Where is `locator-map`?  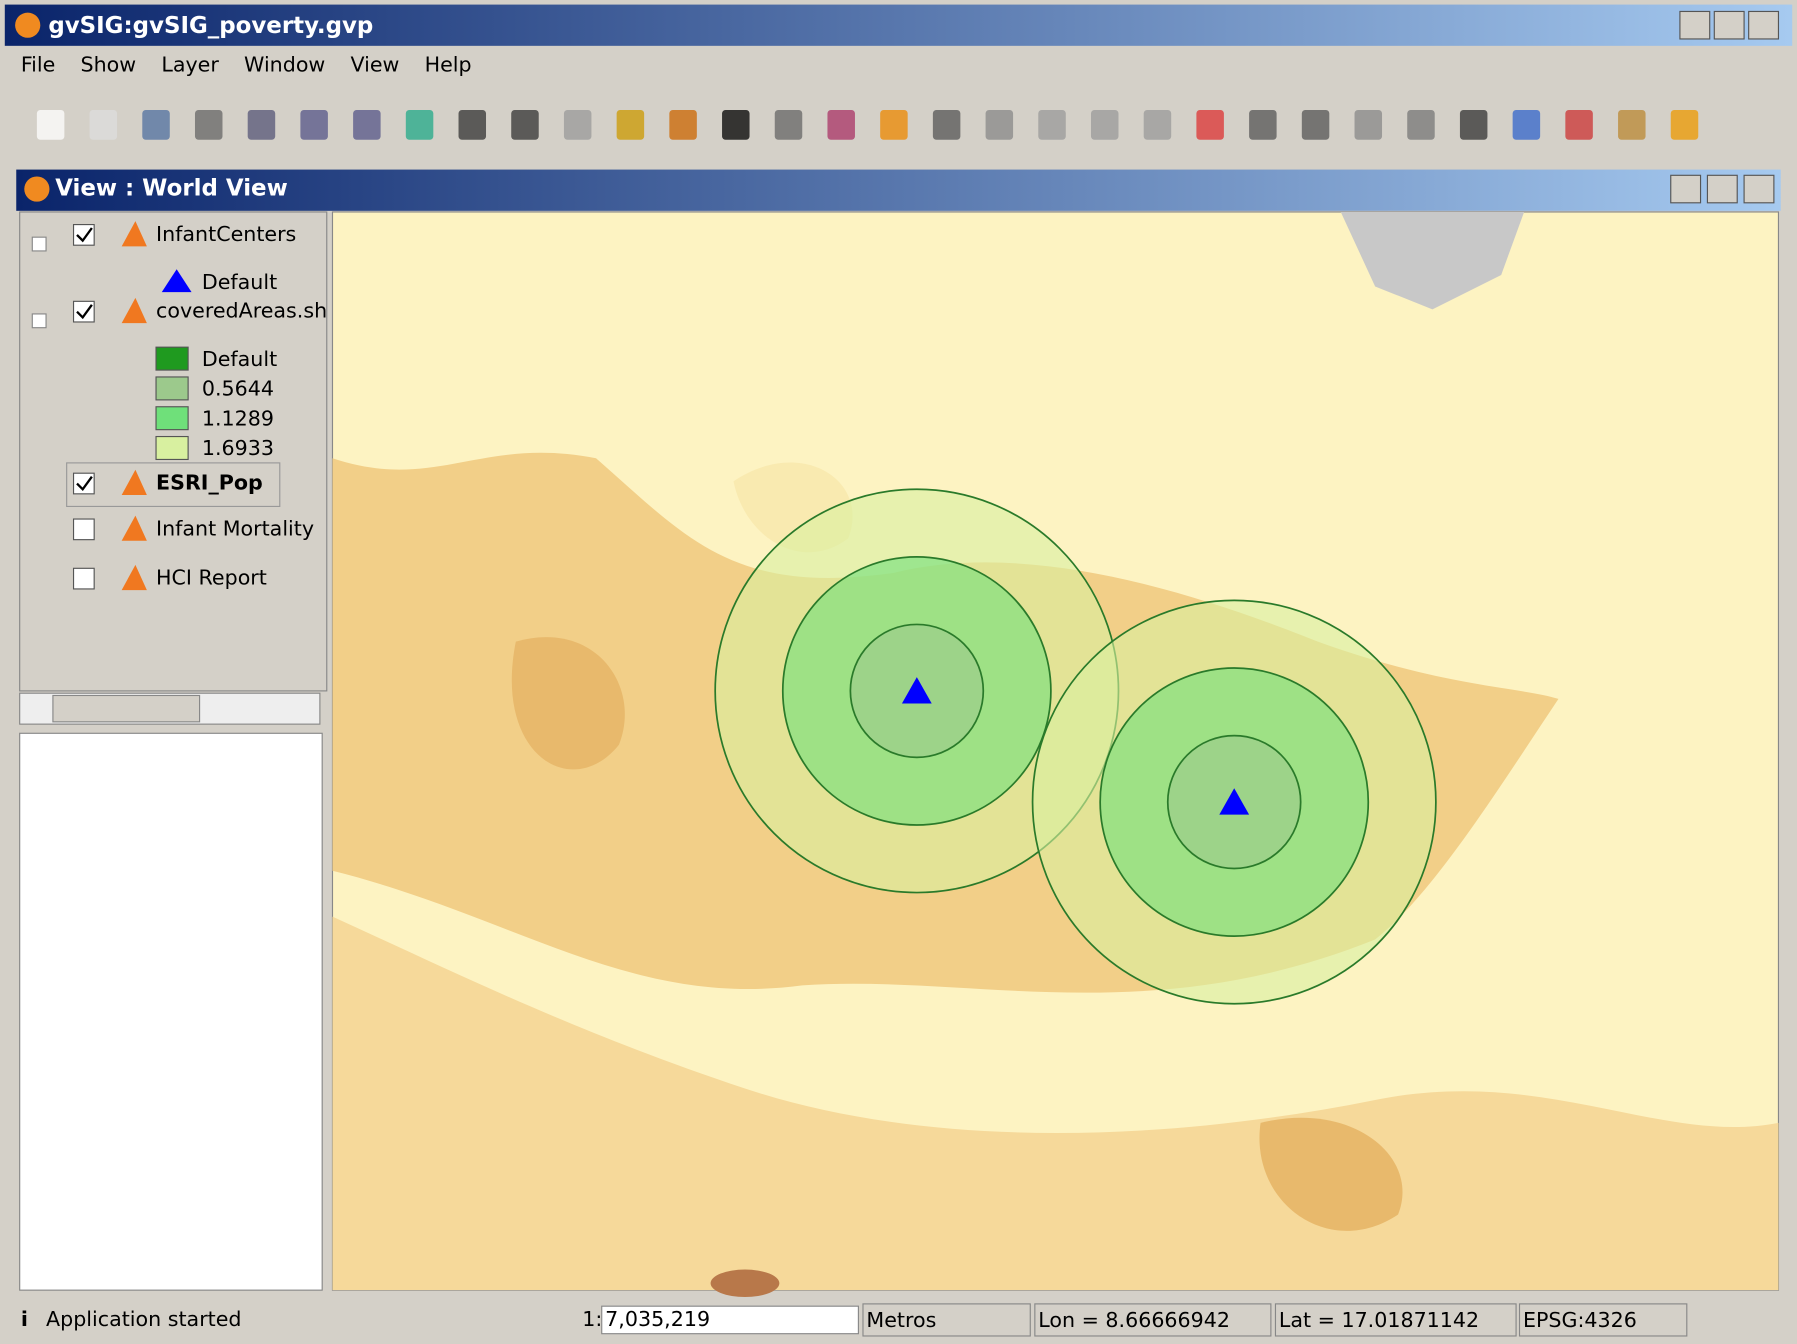
locator-map is located at coordinates (171, 1011).